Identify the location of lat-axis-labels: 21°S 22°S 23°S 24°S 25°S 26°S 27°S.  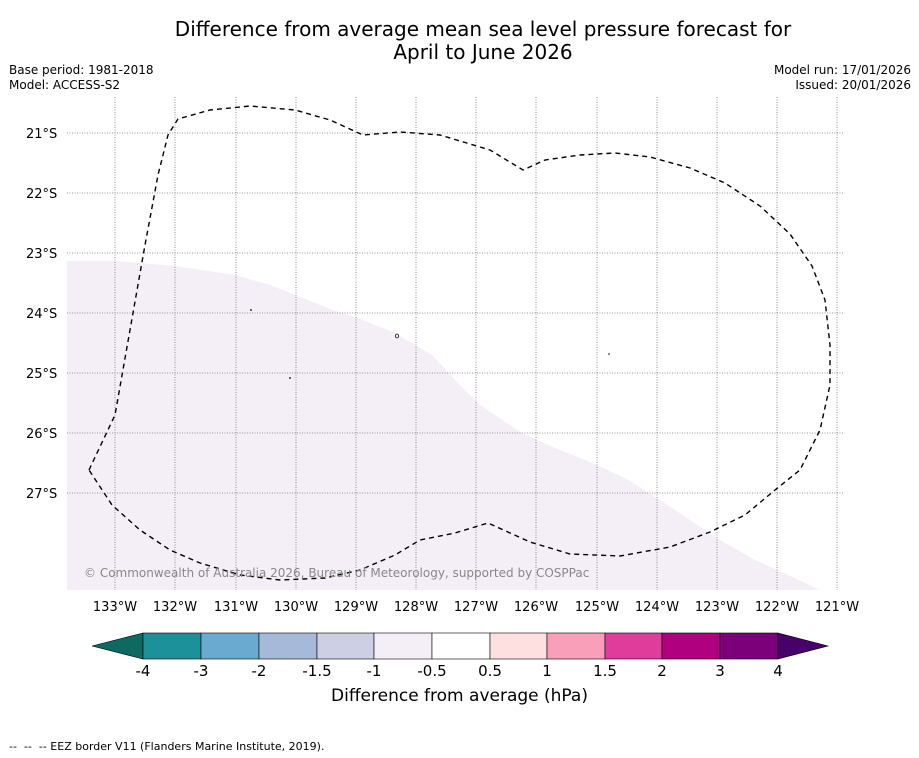
(41, 314).